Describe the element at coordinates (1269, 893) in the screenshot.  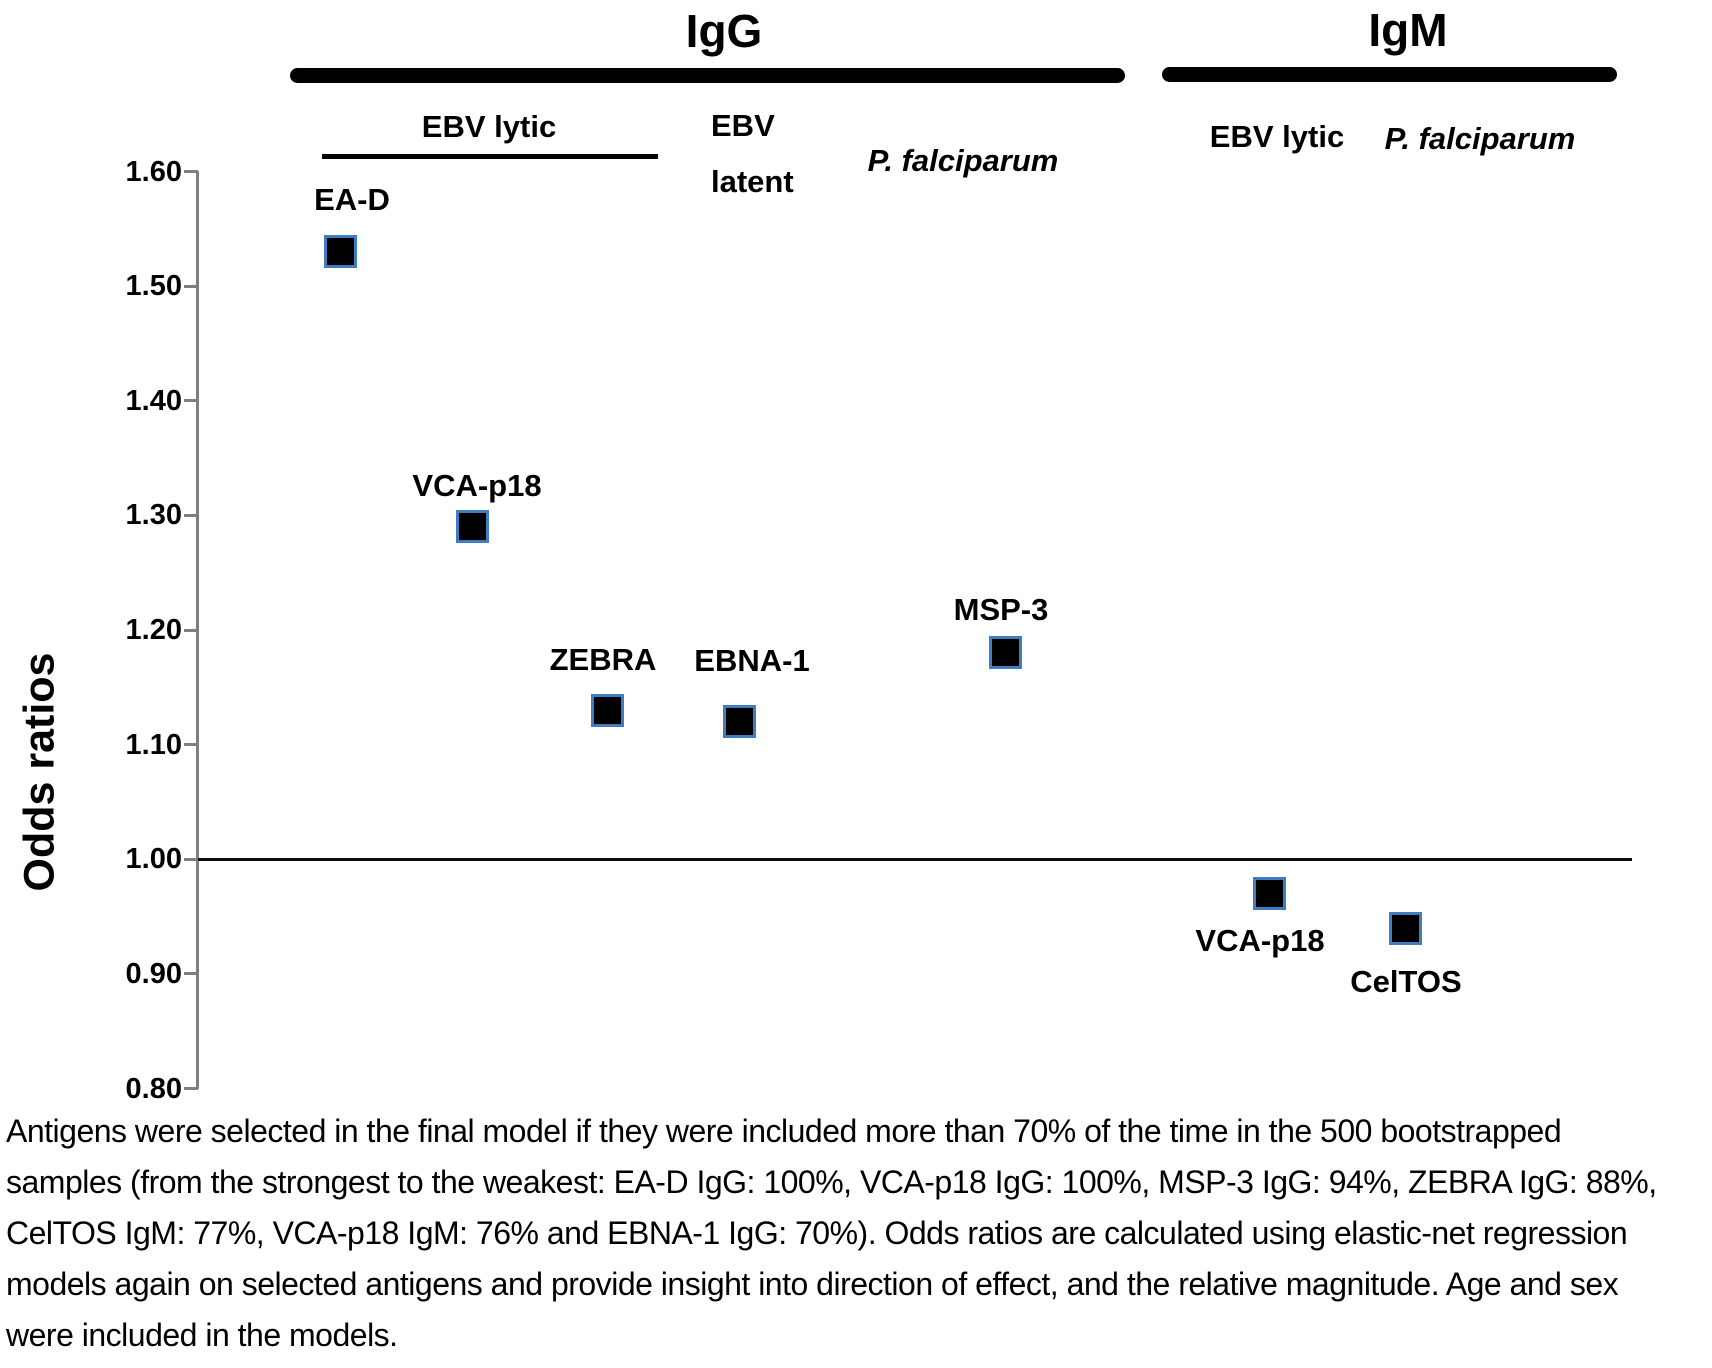
I see `data-point-marker-vca-p18-igm` at that location.